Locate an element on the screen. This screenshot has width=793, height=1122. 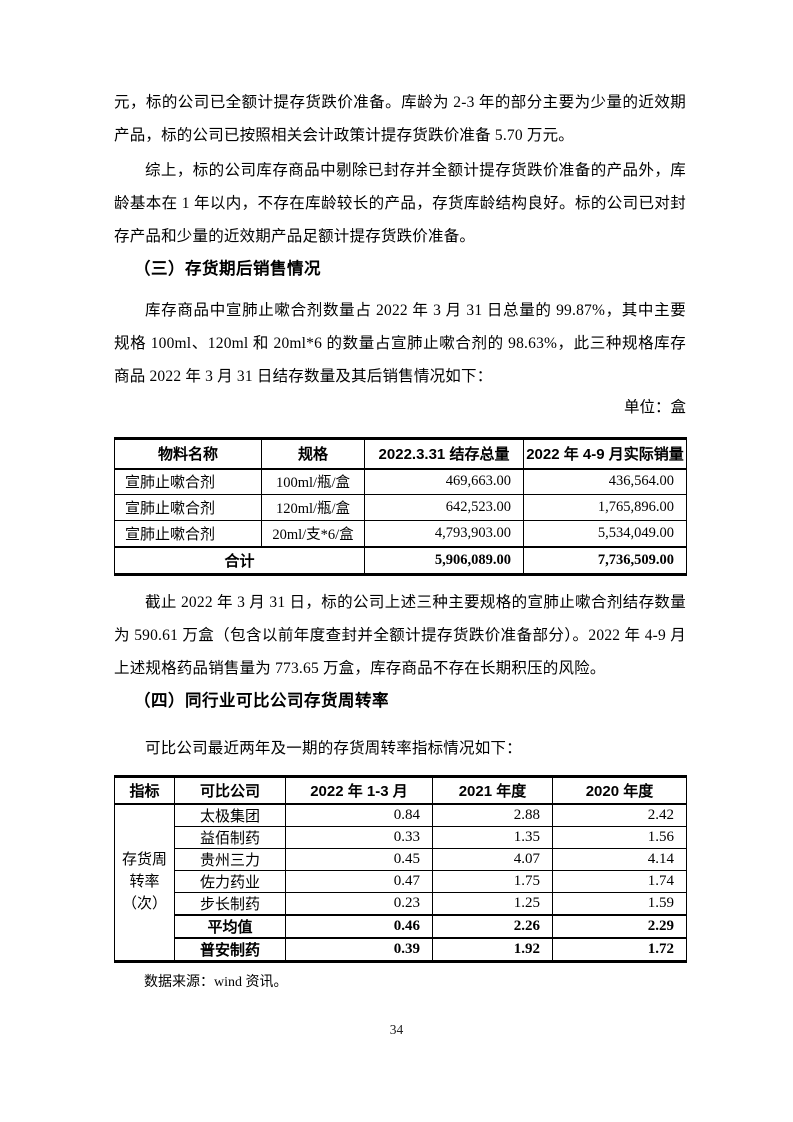
subject-company-cell: 普安制药 is located at coordinates (230, 949).